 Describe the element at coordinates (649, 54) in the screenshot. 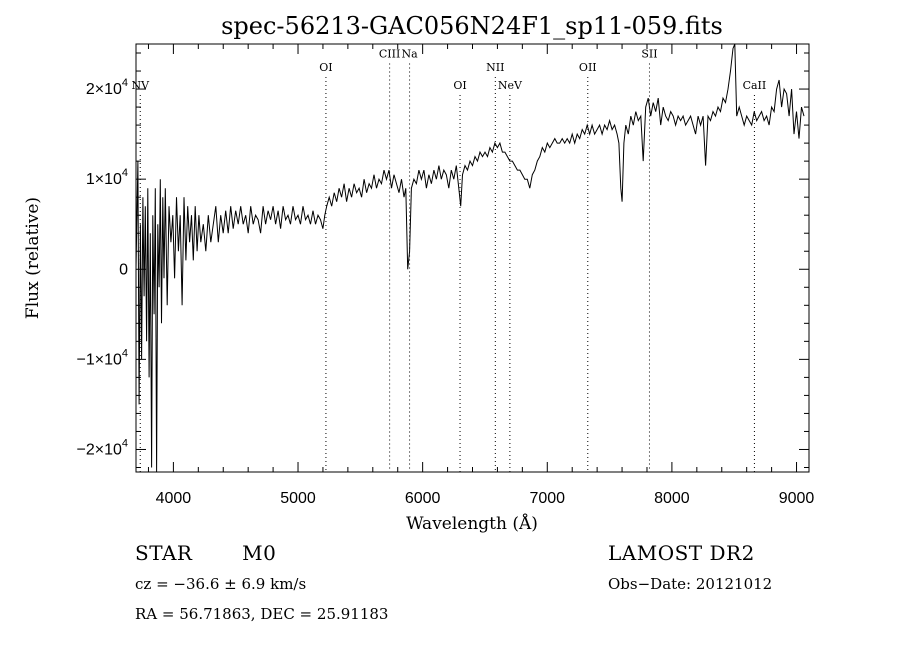

I see `marker-label: SII` at that location.